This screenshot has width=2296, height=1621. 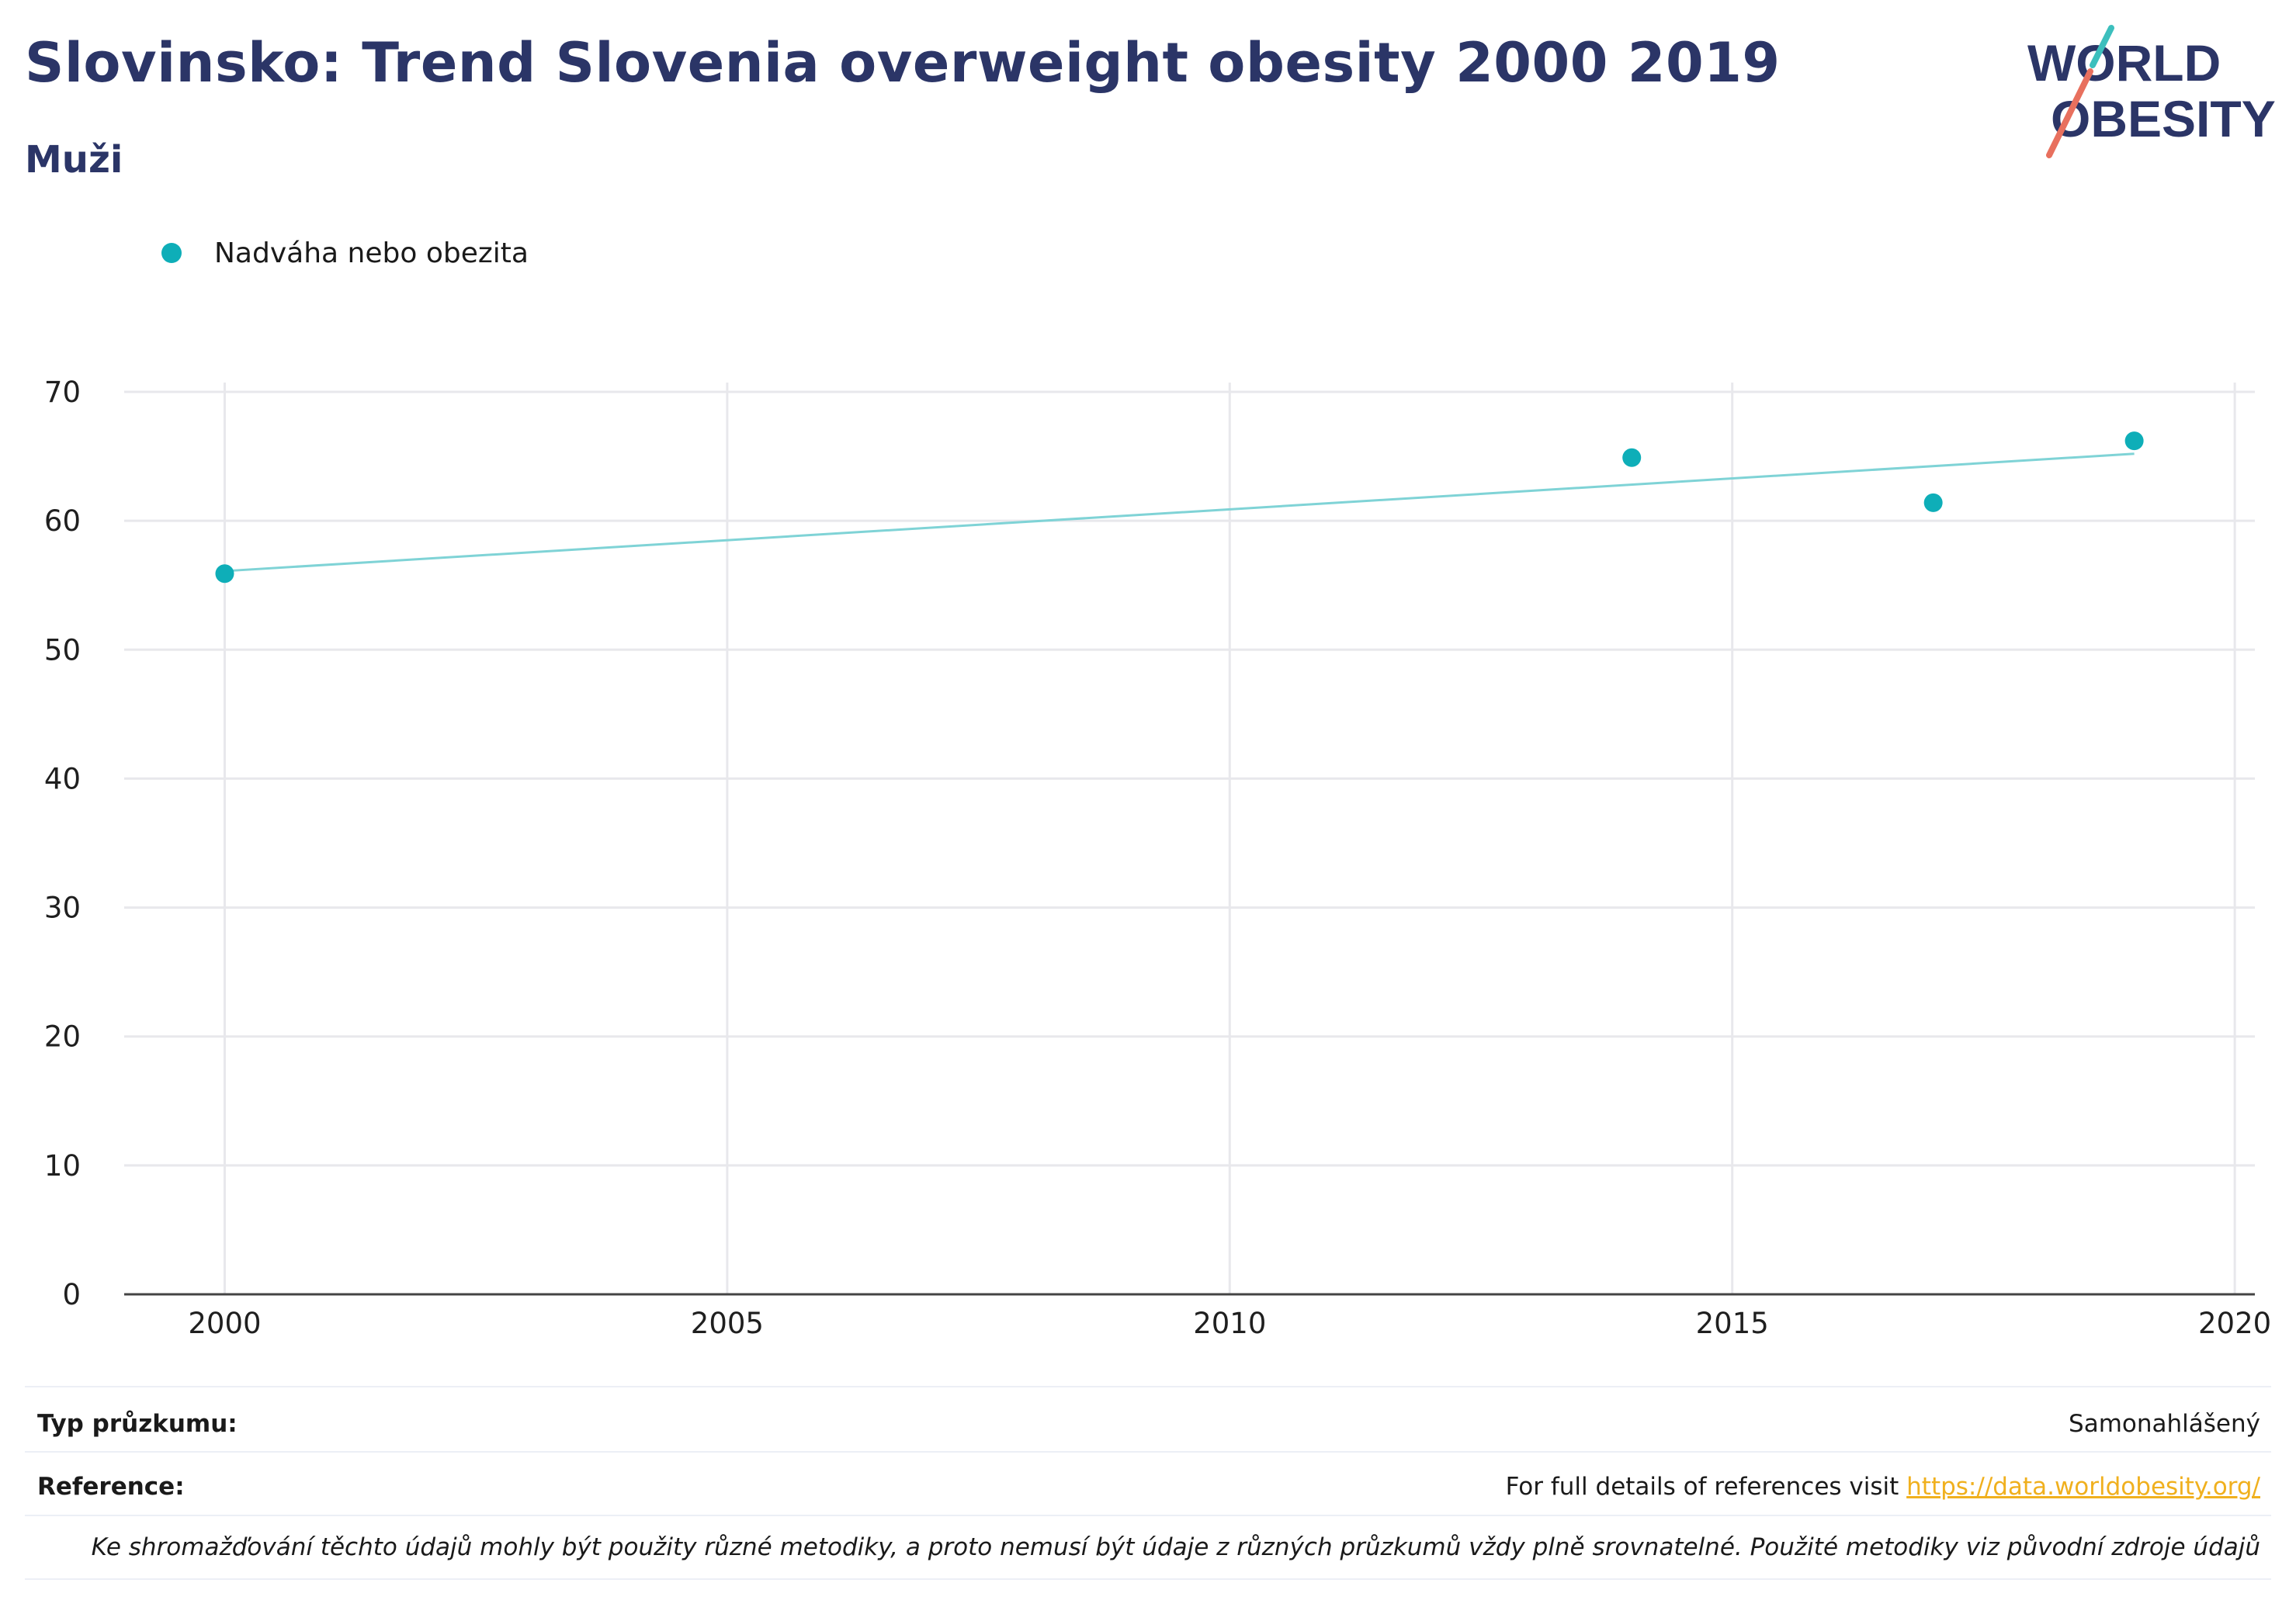 I want to click on legend: Nadváha nebo obezita, so click(x=345, y=253).